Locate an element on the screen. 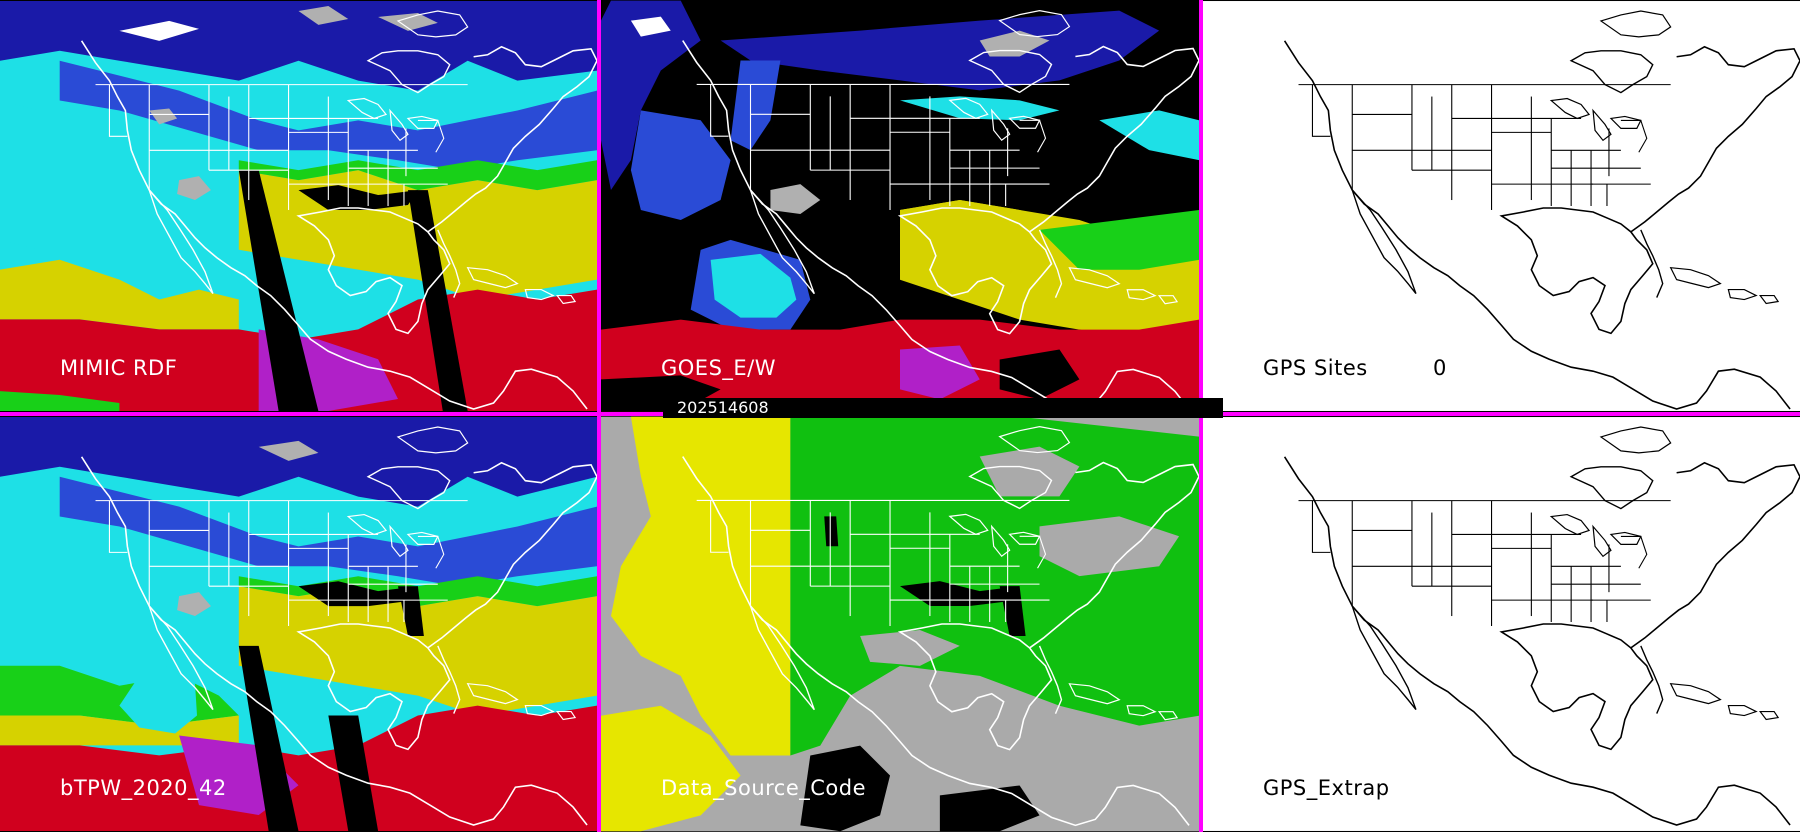 The height and width of the screenshot is (832, 1800). panel-label-gps-sites: GPS Sites is located at coordinates (1315, 368).